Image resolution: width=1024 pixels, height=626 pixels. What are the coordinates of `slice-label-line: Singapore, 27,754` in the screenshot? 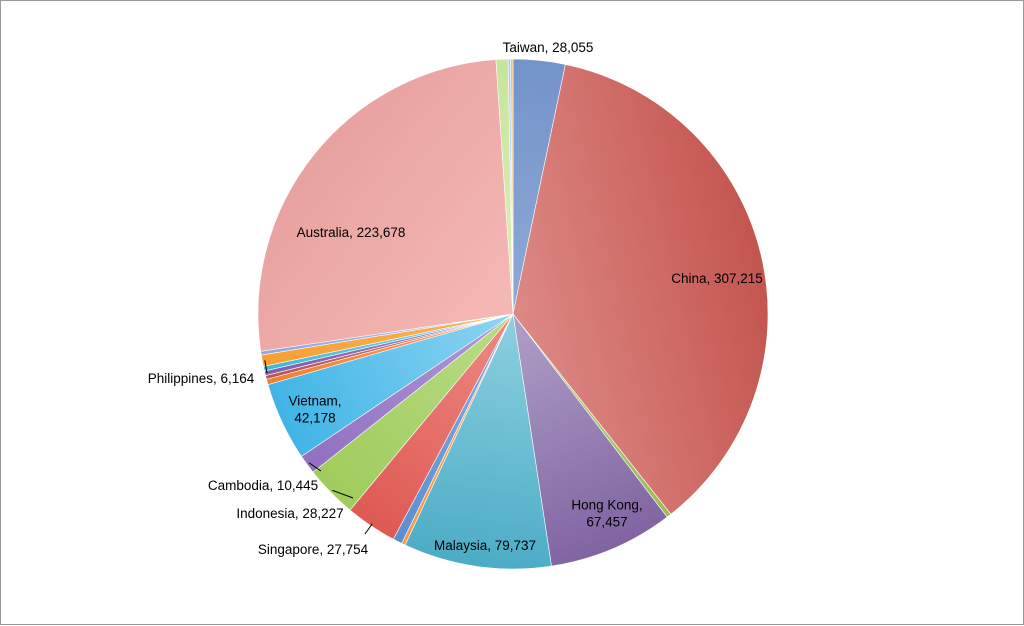 It's located at (313, 549).